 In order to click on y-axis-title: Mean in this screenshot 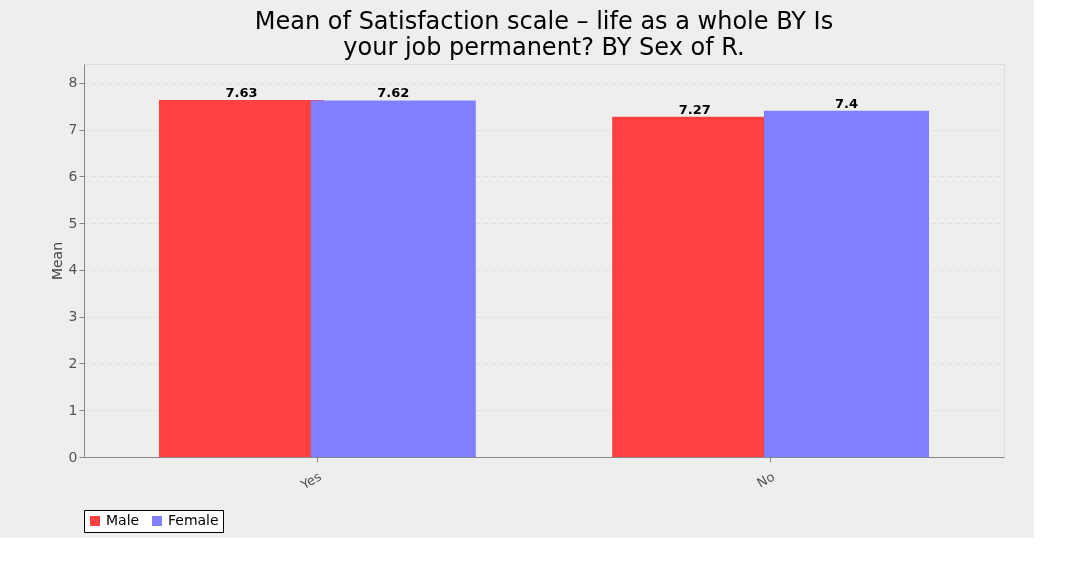, I will do `click(56, 261)`.